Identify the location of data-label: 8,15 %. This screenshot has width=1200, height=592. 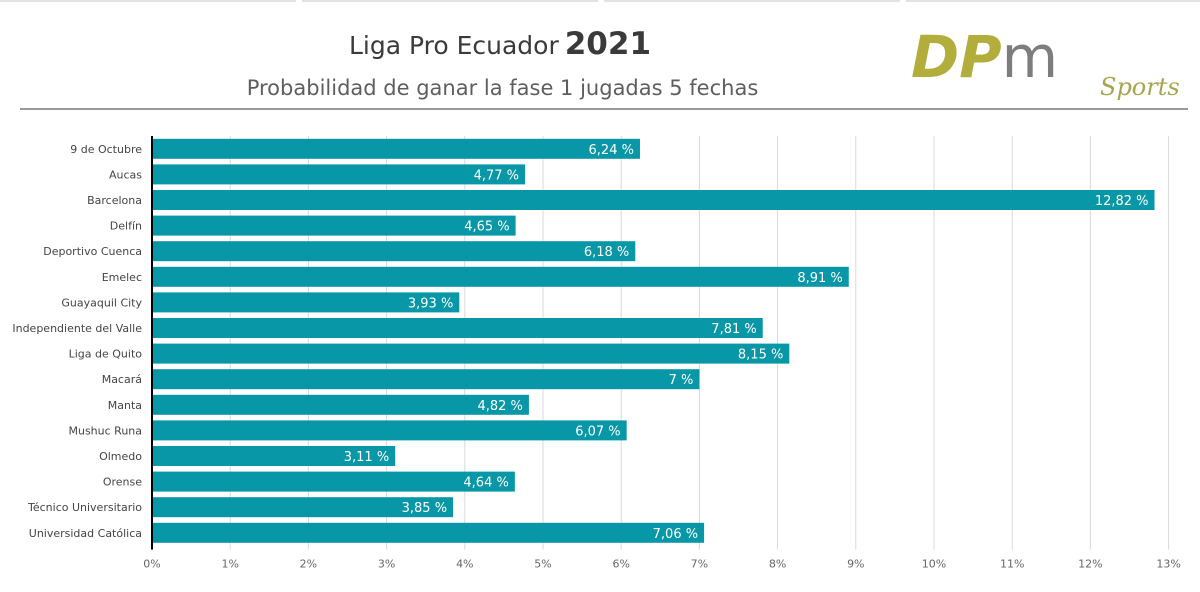
(760, 355).